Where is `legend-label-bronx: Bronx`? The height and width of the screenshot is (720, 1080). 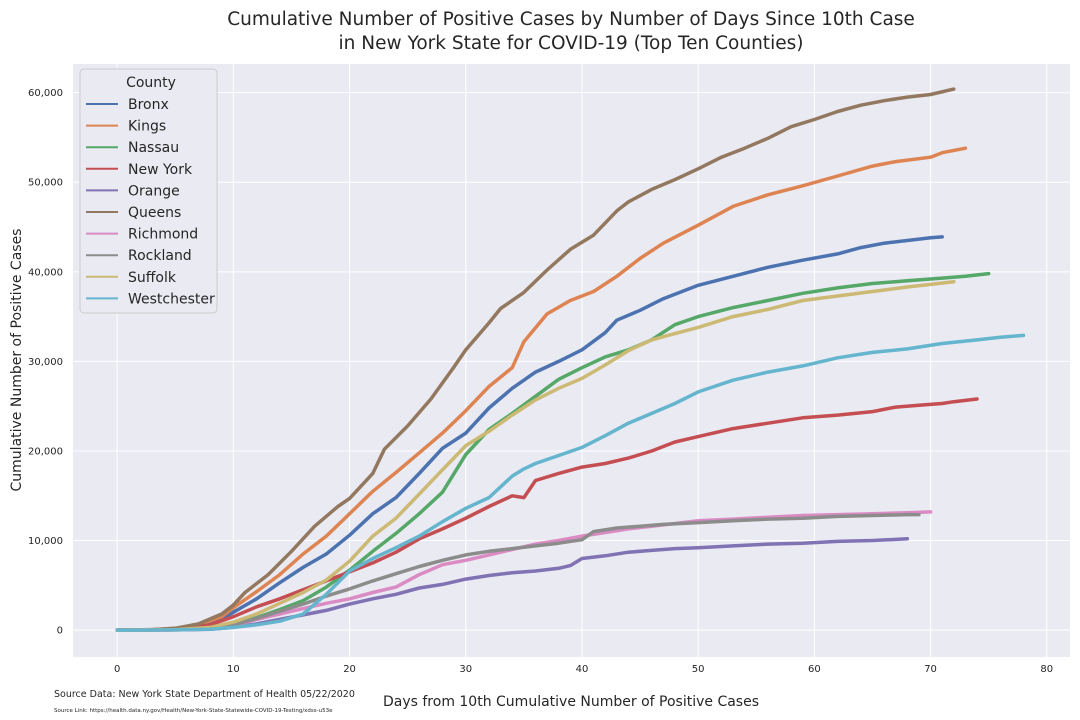
legend-label-bronx: Bronx is located at coordinates (148, 105).